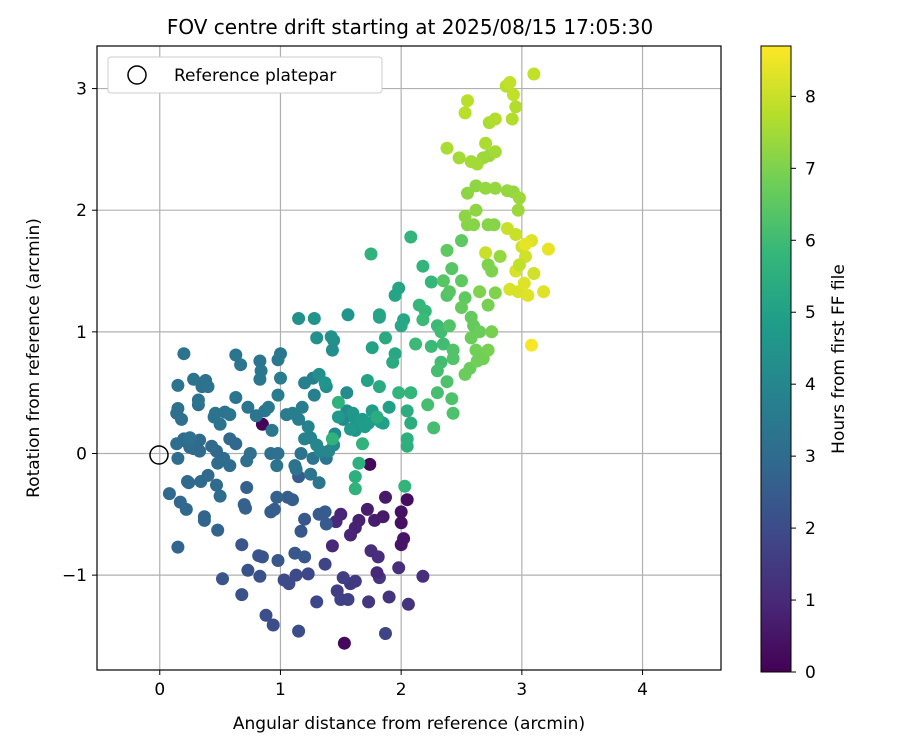 This screenshot has width=900, height=754. I want to click on colorbar-tick-label: 3, so click(810, 457).